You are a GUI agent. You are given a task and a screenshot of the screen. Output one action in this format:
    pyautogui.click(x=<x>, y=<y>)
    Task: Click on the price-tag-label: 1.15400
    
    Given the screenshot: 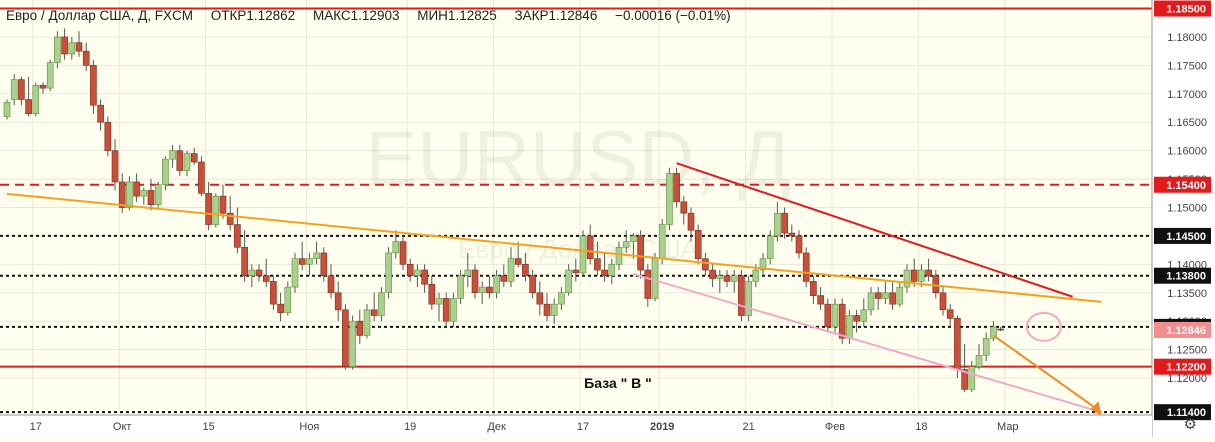 What is the action you would take?
    pyautogui.click(x=1186, y=186)
    